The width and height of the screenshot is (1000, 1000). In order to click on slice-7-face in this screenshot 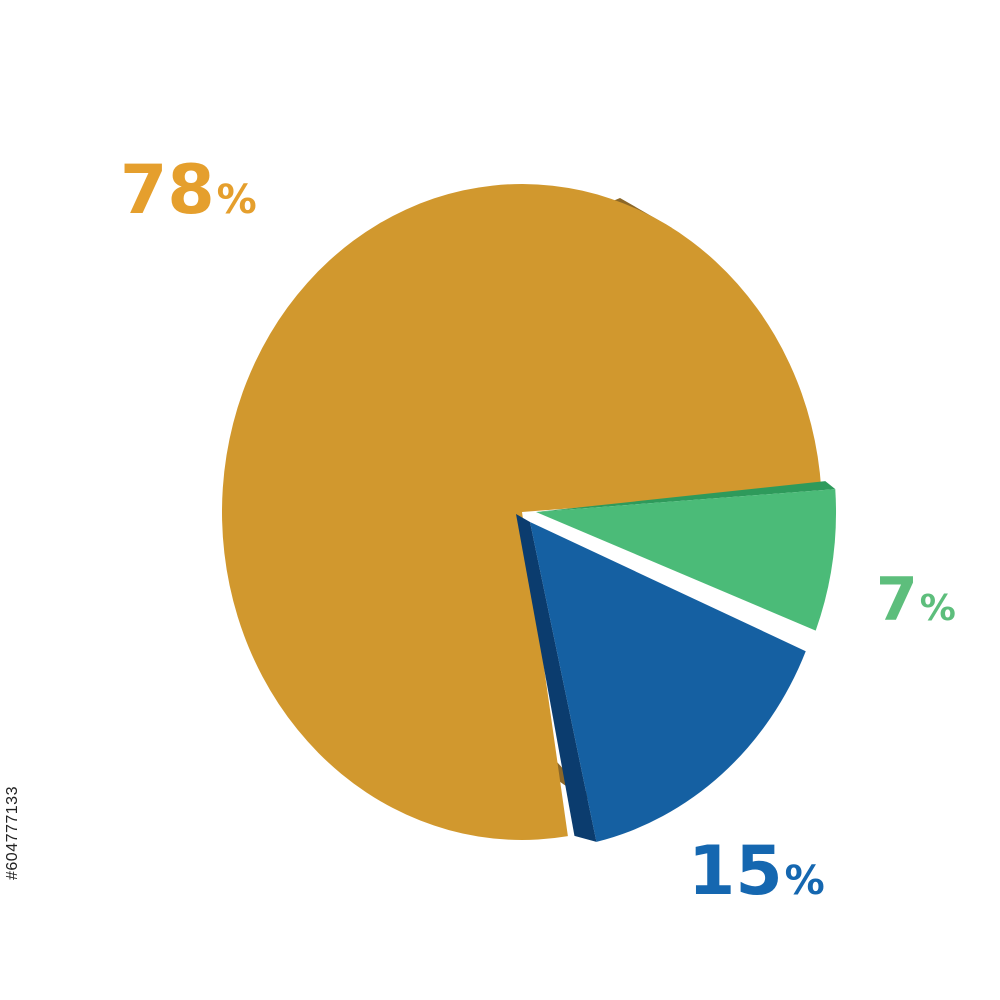, I will do `click(686, 560)`.